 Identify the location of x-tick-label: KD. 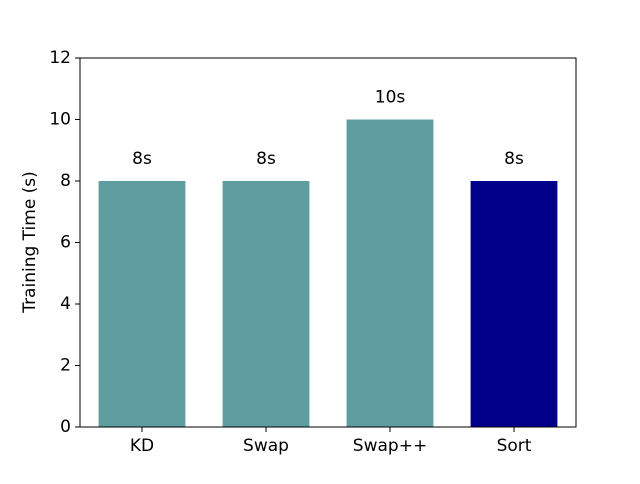
(142, 446).